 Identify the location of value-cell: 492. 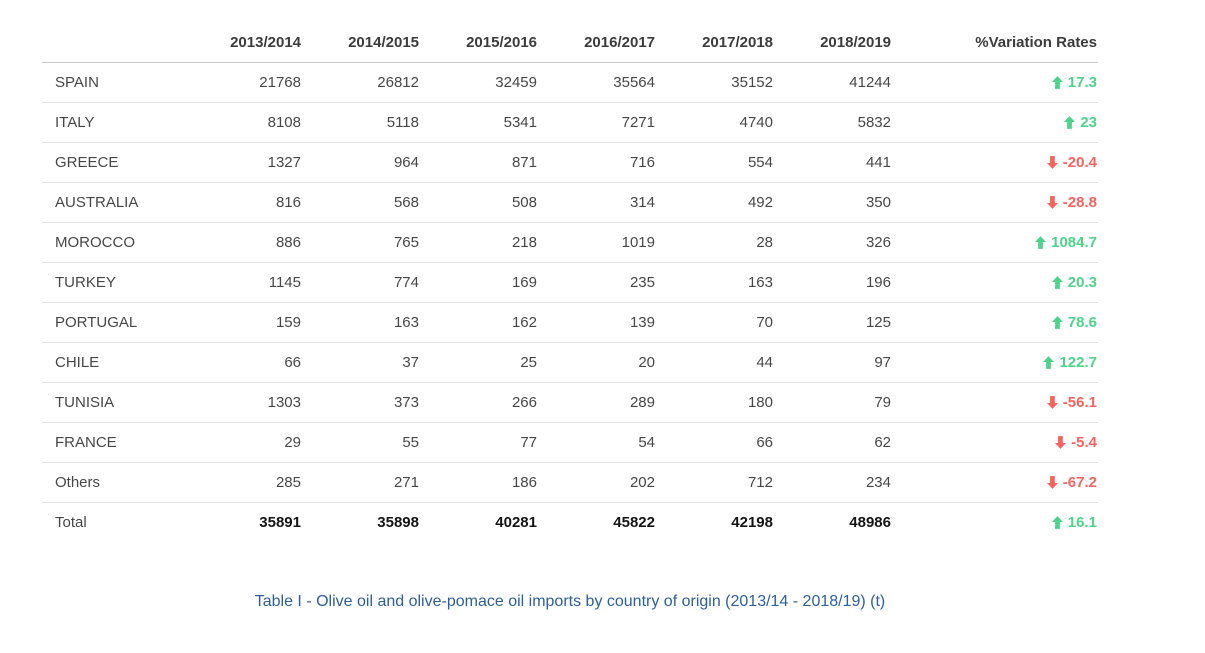
(715, 202).